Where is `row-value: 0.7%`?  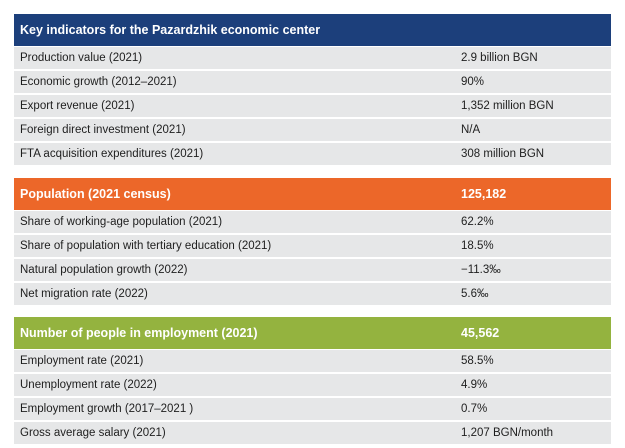
row-value: 0.7% is located at coordinates (474, 409).